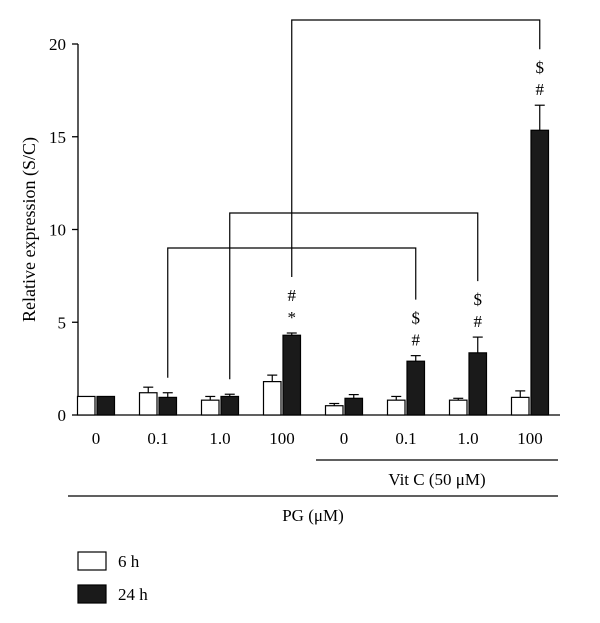 The width and height of the screenshot is (600, 623). What do you see at coordinates (29, 229) in the screenshot?
I see `y-axis-title: Relative expression (S/C)` at bounding box center [29, 229].